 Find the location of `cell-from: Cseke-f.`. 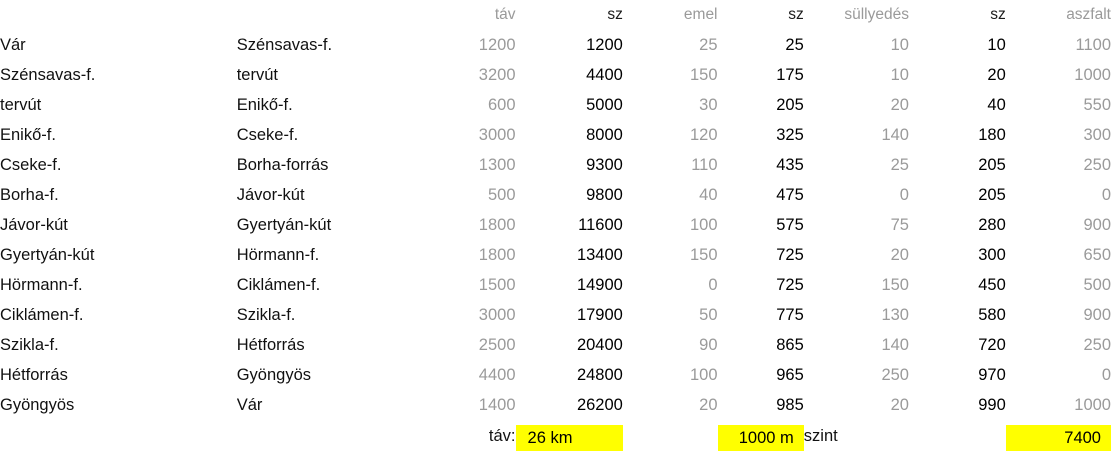

cell-from: Cseke-f. is located at coordinates (31, 165).